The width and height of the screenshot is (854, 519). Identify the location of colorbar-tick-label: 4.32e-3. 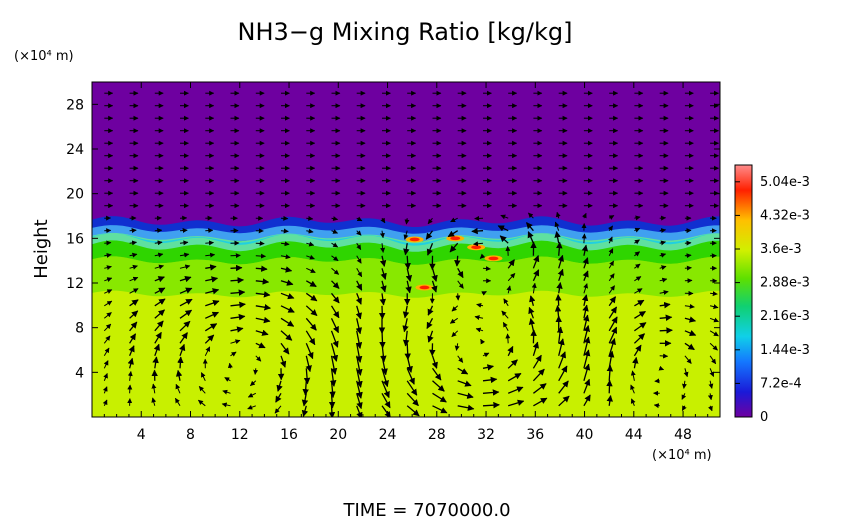
(785, 215).